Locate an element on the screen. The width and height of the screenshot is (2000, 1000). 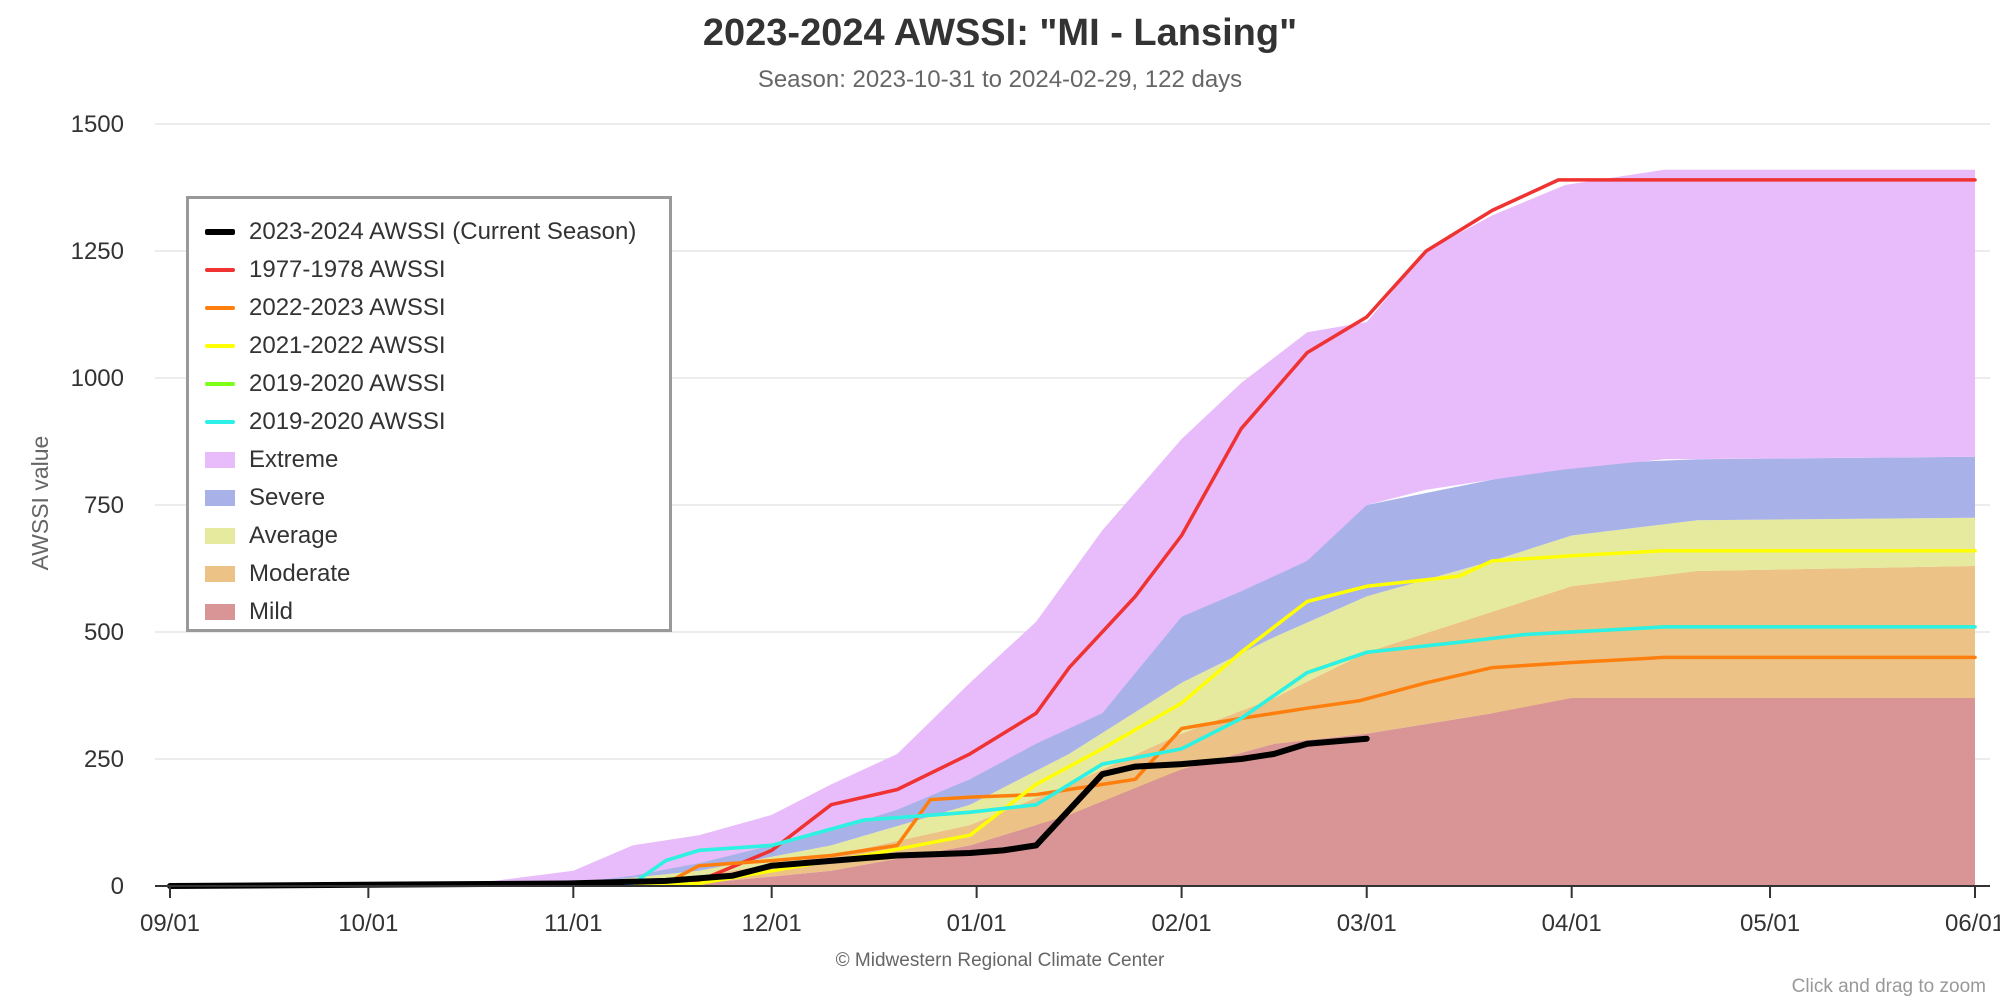
x-tick-label: 11/01 is located at coordinates (573, 923).